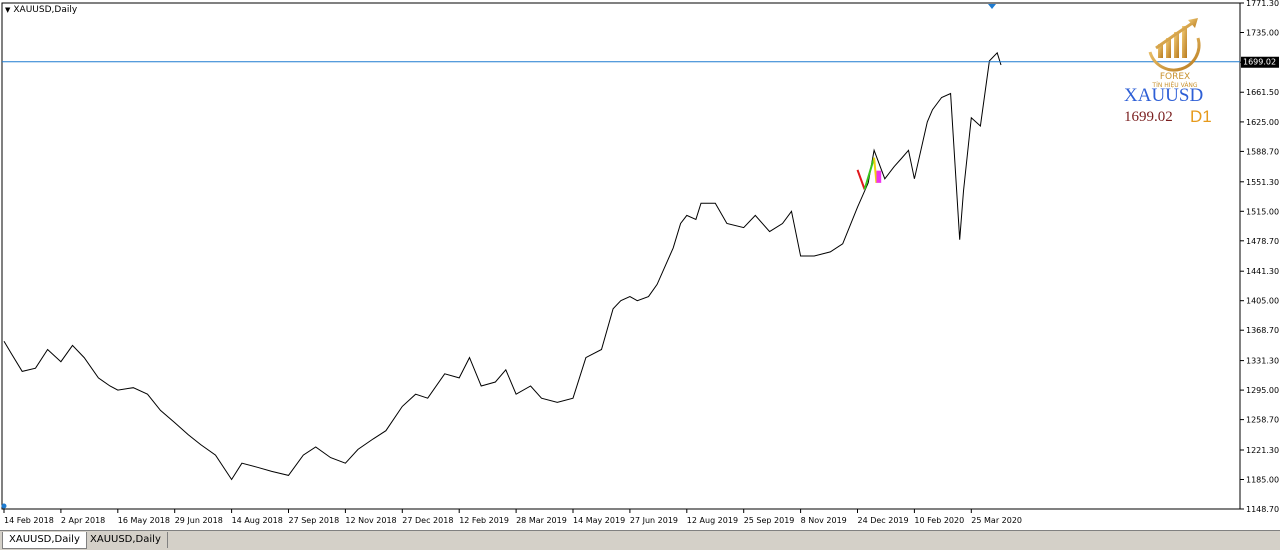 The height and width of the screenshot is (550, 1280). I want to click on current-price-tag-label: 1699.02, so click(1259, 62).